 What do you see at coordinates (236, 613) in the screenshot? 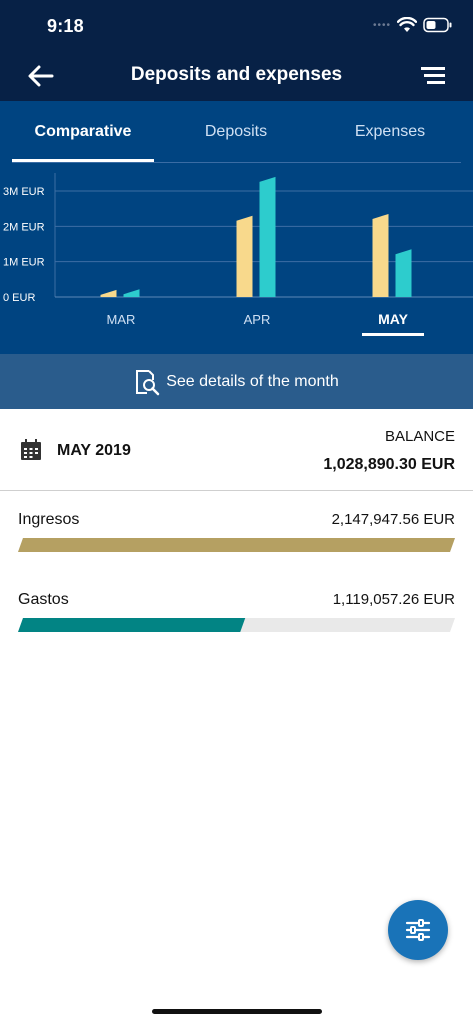
I see `expenses-row: Gastos 1,119,057.26 EUR` at bounding box center [236, 613].